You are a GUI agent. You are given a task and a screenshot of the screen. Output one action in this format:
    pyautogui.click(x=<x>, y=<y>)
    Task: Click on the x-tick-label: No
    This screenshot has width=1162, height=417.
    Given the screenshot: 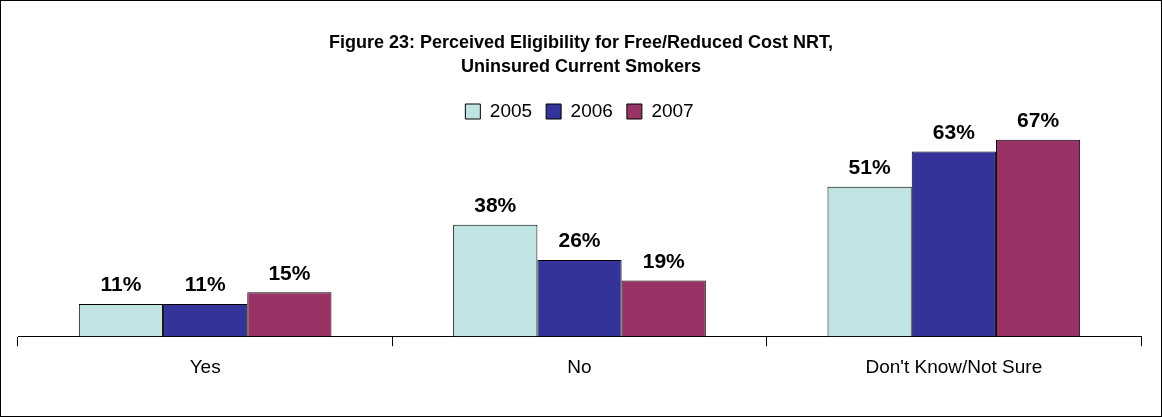 What is the action you would take?
    pyautogui.click(x=579, y=366)
    